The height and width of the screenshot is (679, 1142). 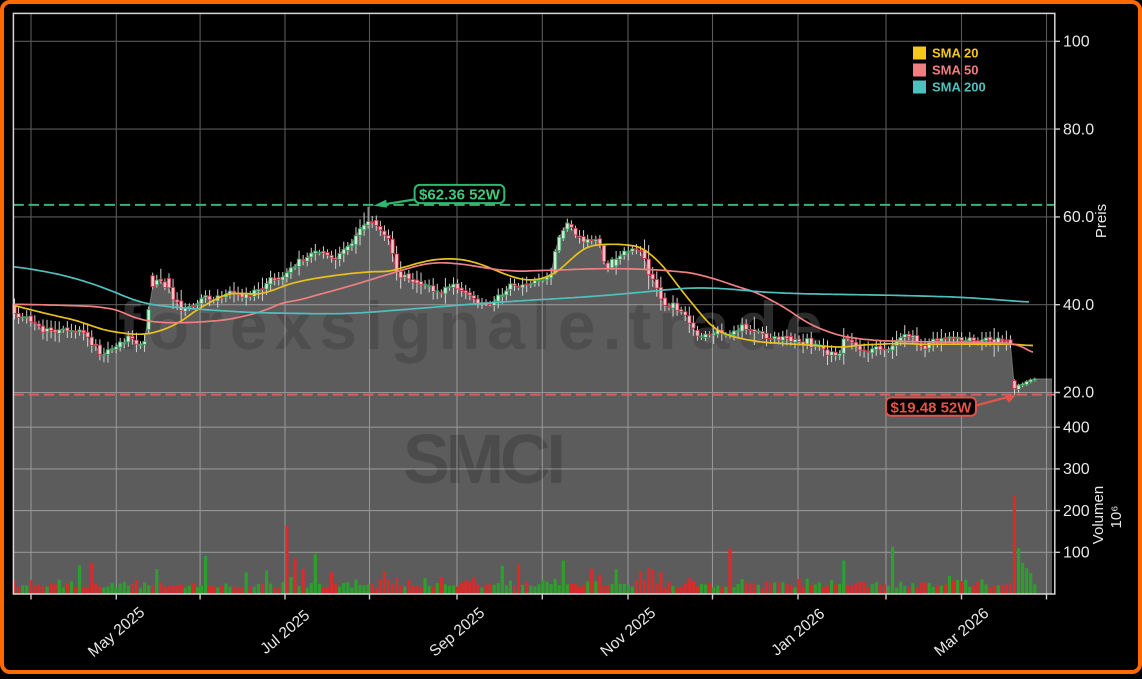 What do you see at coordinates (1076, 511) in the screenshot?
I see `svg-text: 200` at bounding box center [1076, 511].